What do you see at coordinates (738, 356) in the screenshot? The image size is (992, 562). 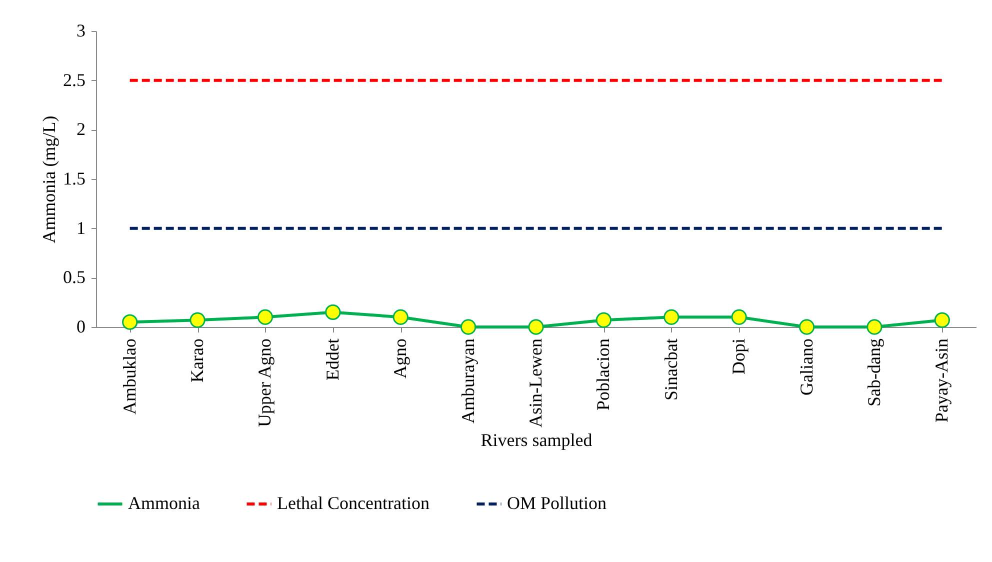 I see `x-tick-label: Dopi` at bounding box center [738, 356].